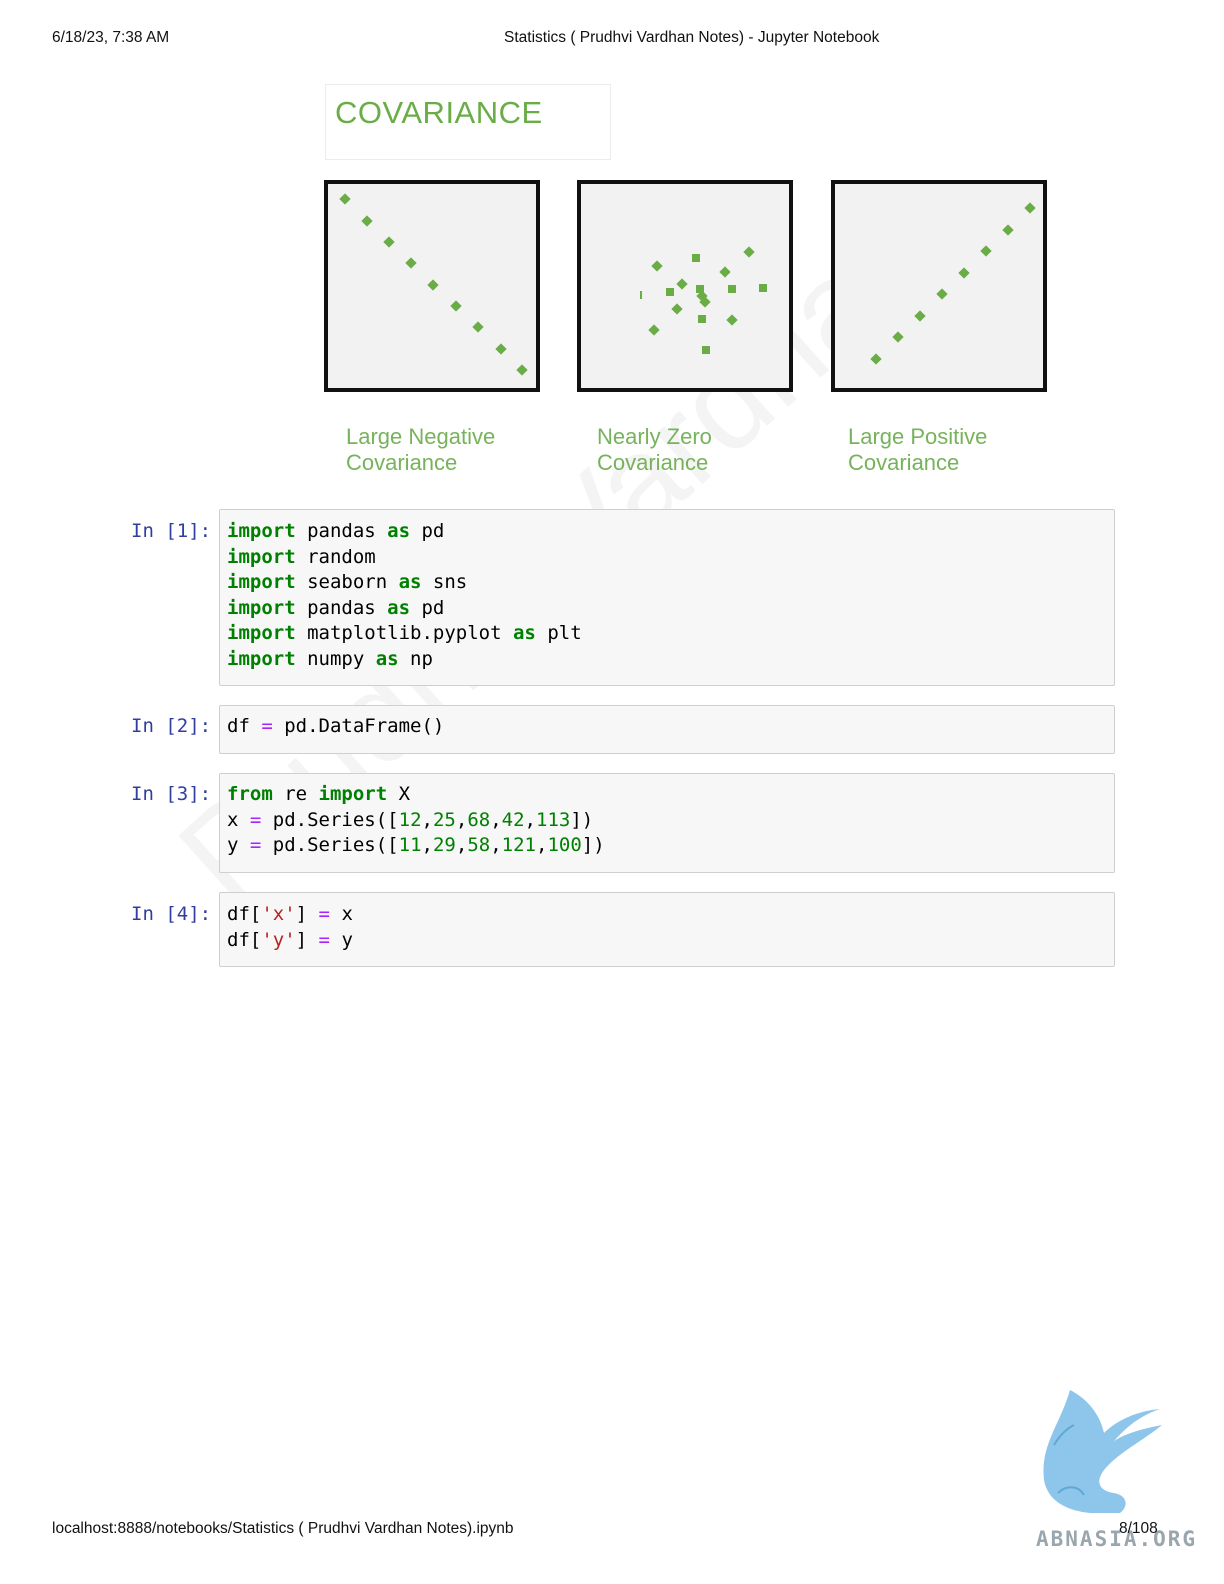  I want to click on code-token: 29, so click(444, 845).